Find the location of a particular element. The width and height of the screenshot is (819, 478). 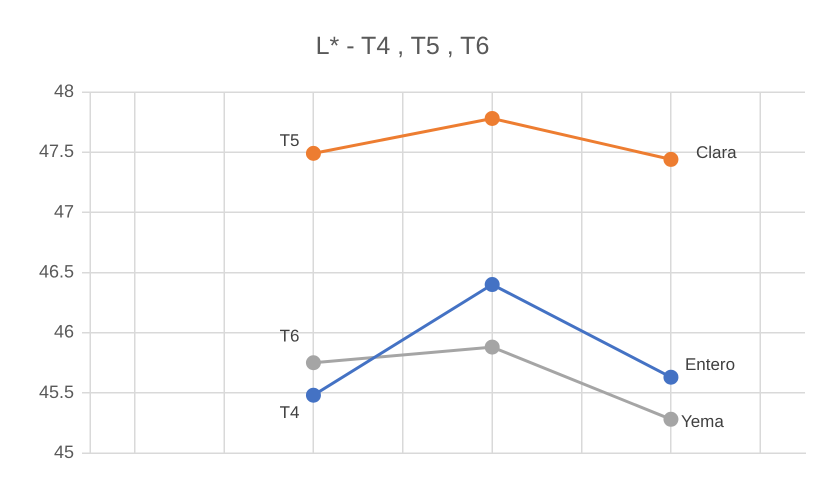

y-tick-label: 47 is located at coordinates (64, 211).